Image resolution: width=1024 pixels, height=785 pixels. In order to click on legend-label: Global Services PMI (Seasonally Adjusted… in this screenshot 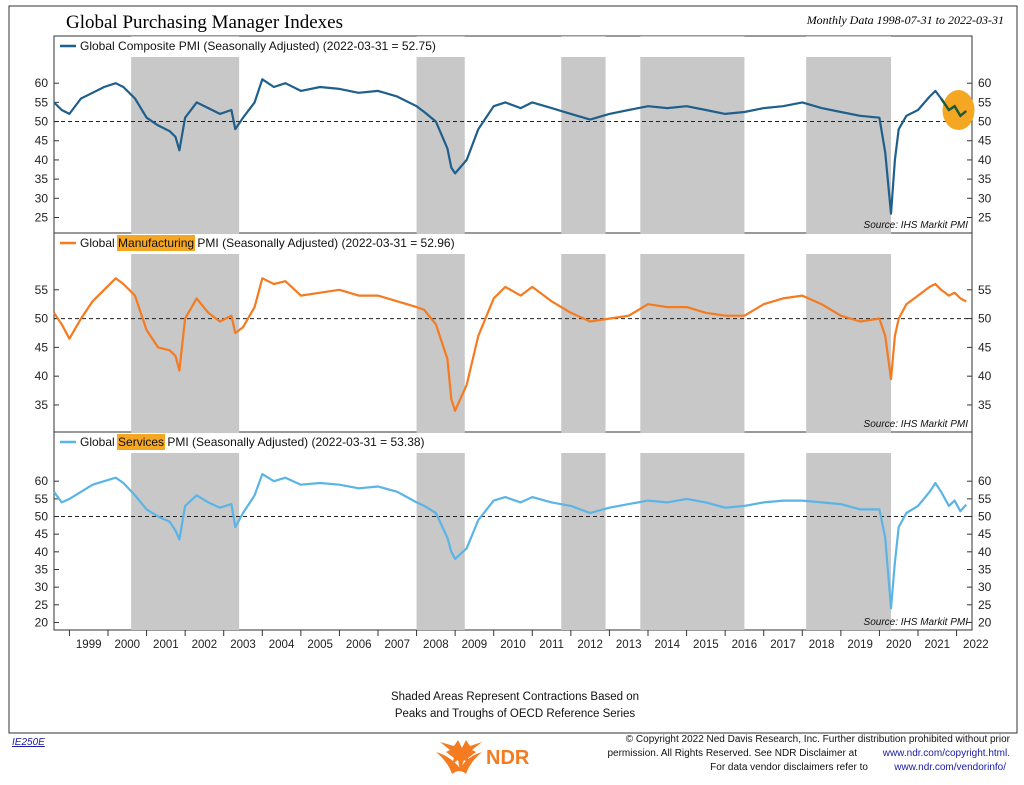, I will do `click(252, 442)`.